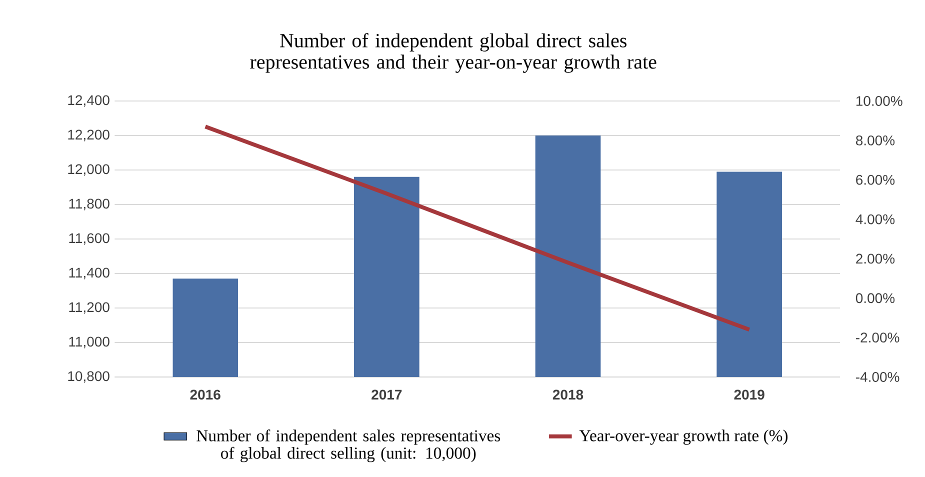 The width and height of the screenshot is (925, 477). What do you see at coordinates (749, 395) in the screenshot?
I see `x-tick-label: 2019` at bounding box center [749, 395].